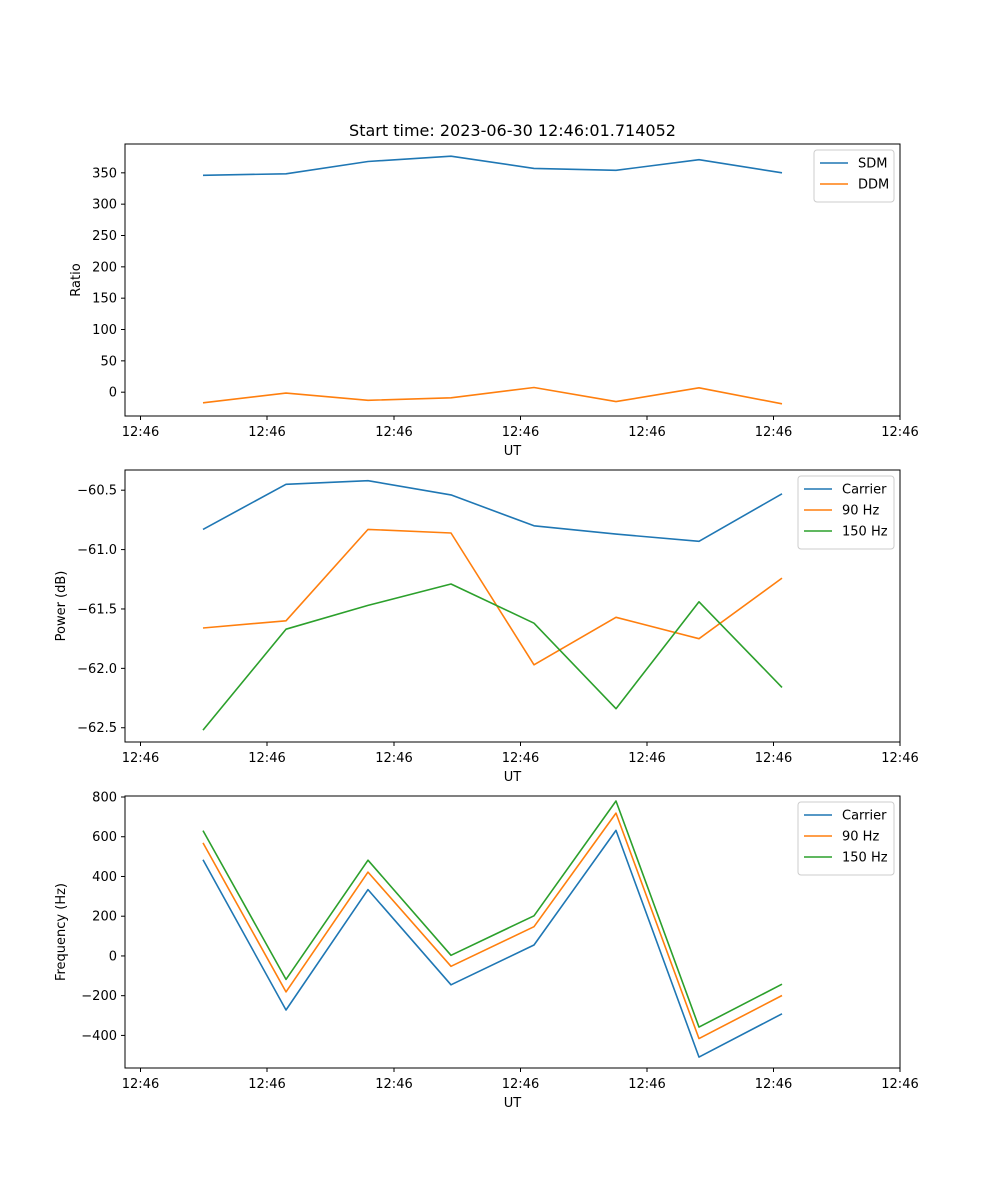 This screenshot has width=1000, height=1200. I want to click on y-tick-label: 50, so click(108, 361).